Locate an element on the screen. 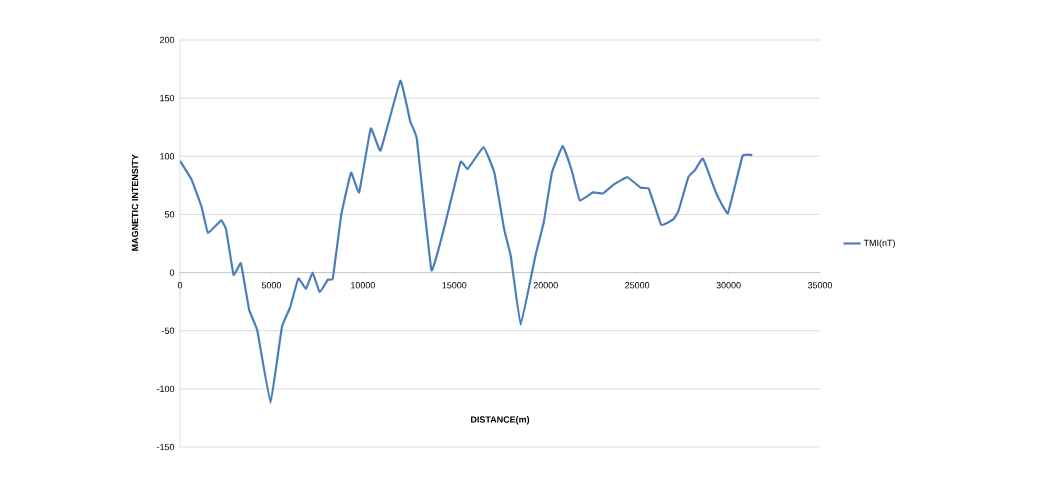 The height and width of the screenshot is (495, 1040). x-tick-label: 10000 is located at coordinates (363, 285).